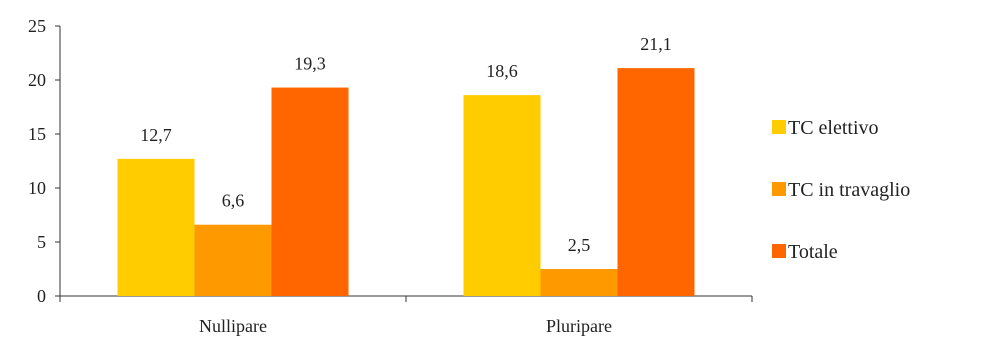 Image resolution: width=987 pixels, height=340 pixels. Describe the element at coordinates (41, 242) in the screenshot. I see `y-tick-label: 5` at that location.